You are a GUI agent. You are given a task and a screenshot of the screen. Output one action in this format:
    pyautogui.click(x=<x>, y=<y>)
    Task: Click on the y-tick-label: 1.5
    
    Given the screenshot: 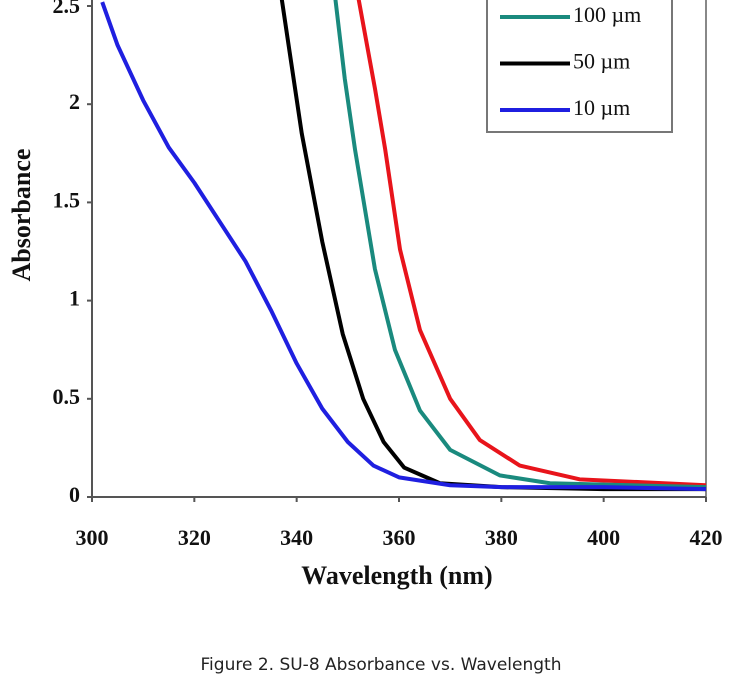 What is the action you would take?
    pyautogui.click(x=67, y=199)
    